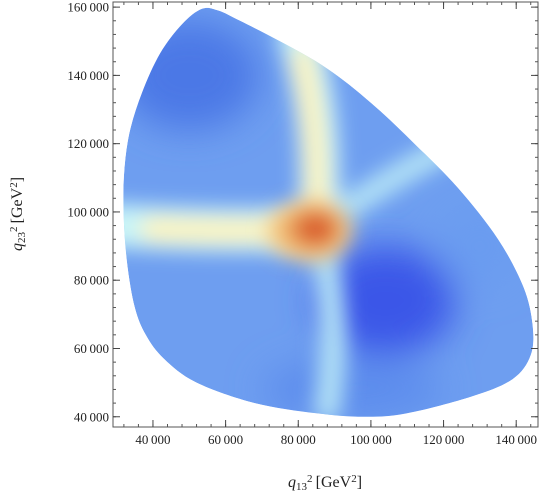 The width and height of the screenshot is (540, 494). I want to click on y-tick-label: 160 000, so click(88, 7).